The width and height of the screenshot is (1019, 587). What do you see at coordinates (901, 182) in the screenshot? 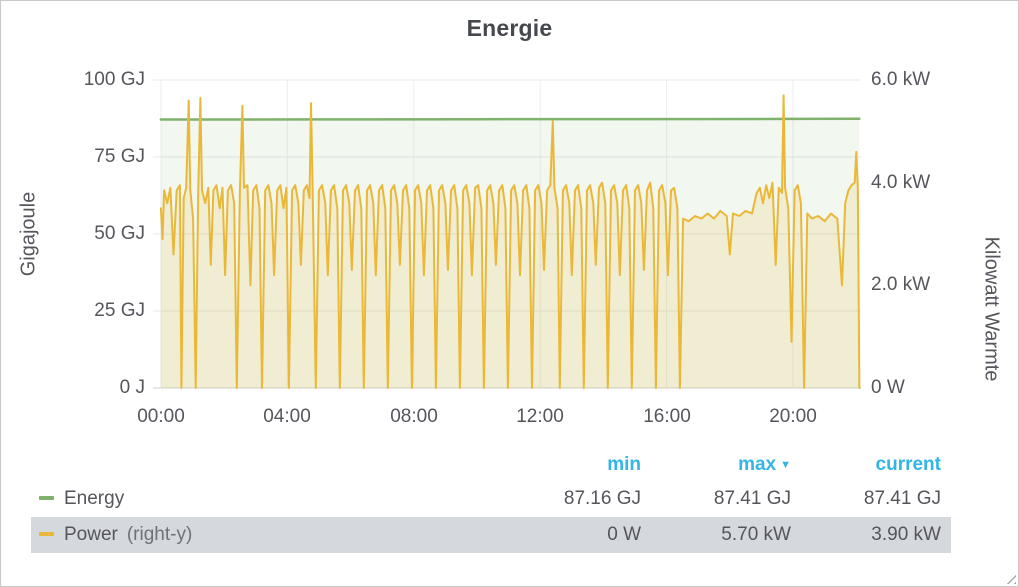
I see `y-right-tick-label: 4.0 kW` at bounding box center [901, 182].